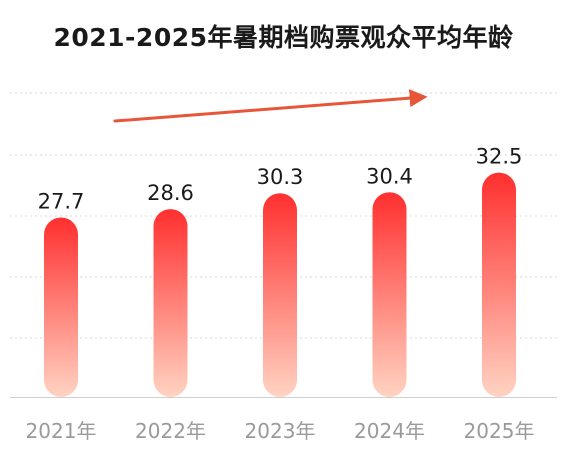 The image size is (567, 455). Describe the element at coordinates (170, 193) in the screenshot. I see `data-label: 28.6` at that location.